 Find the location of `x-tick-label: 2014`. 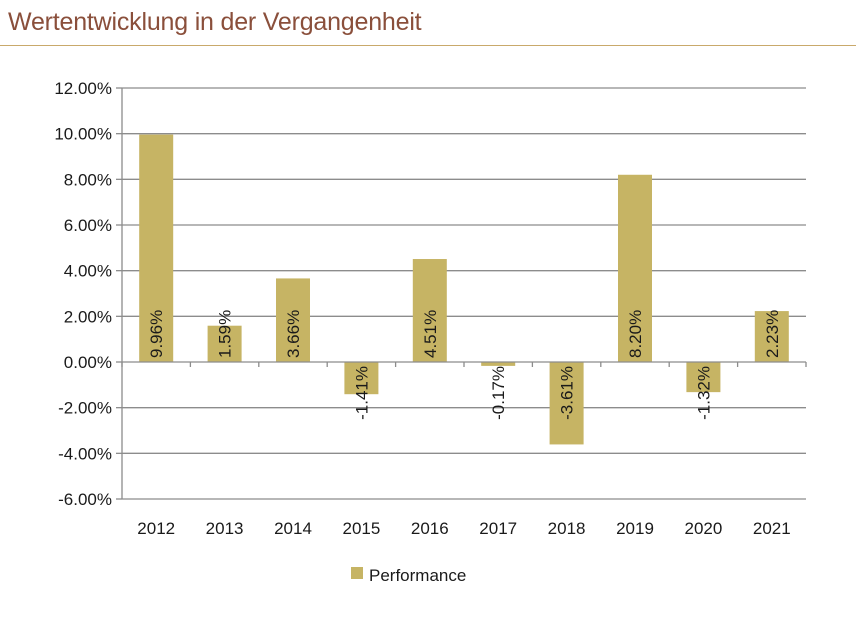

x-tick-label: 2014 is located at coordinates (293, 528).